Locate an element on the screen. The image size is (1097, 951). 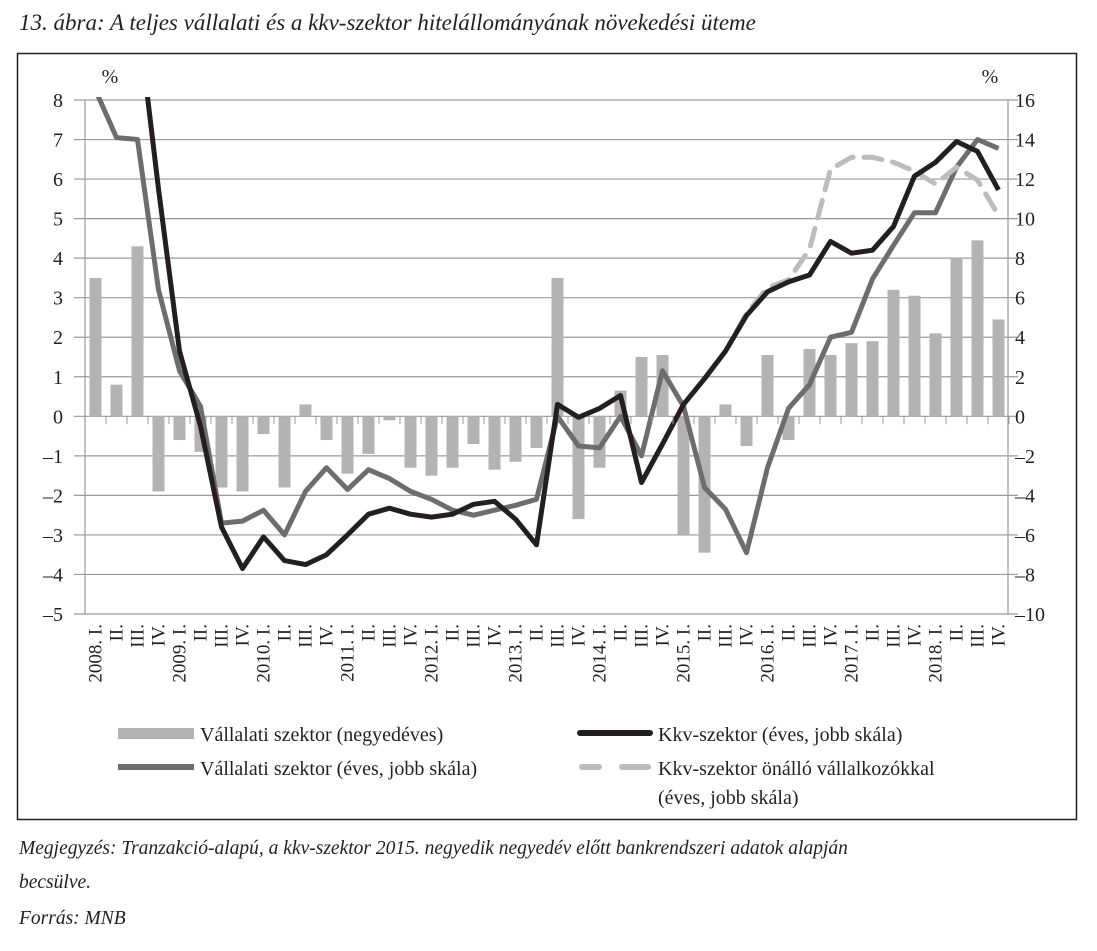
right-tick-label: 0 is located at coordinates (1020, 417).